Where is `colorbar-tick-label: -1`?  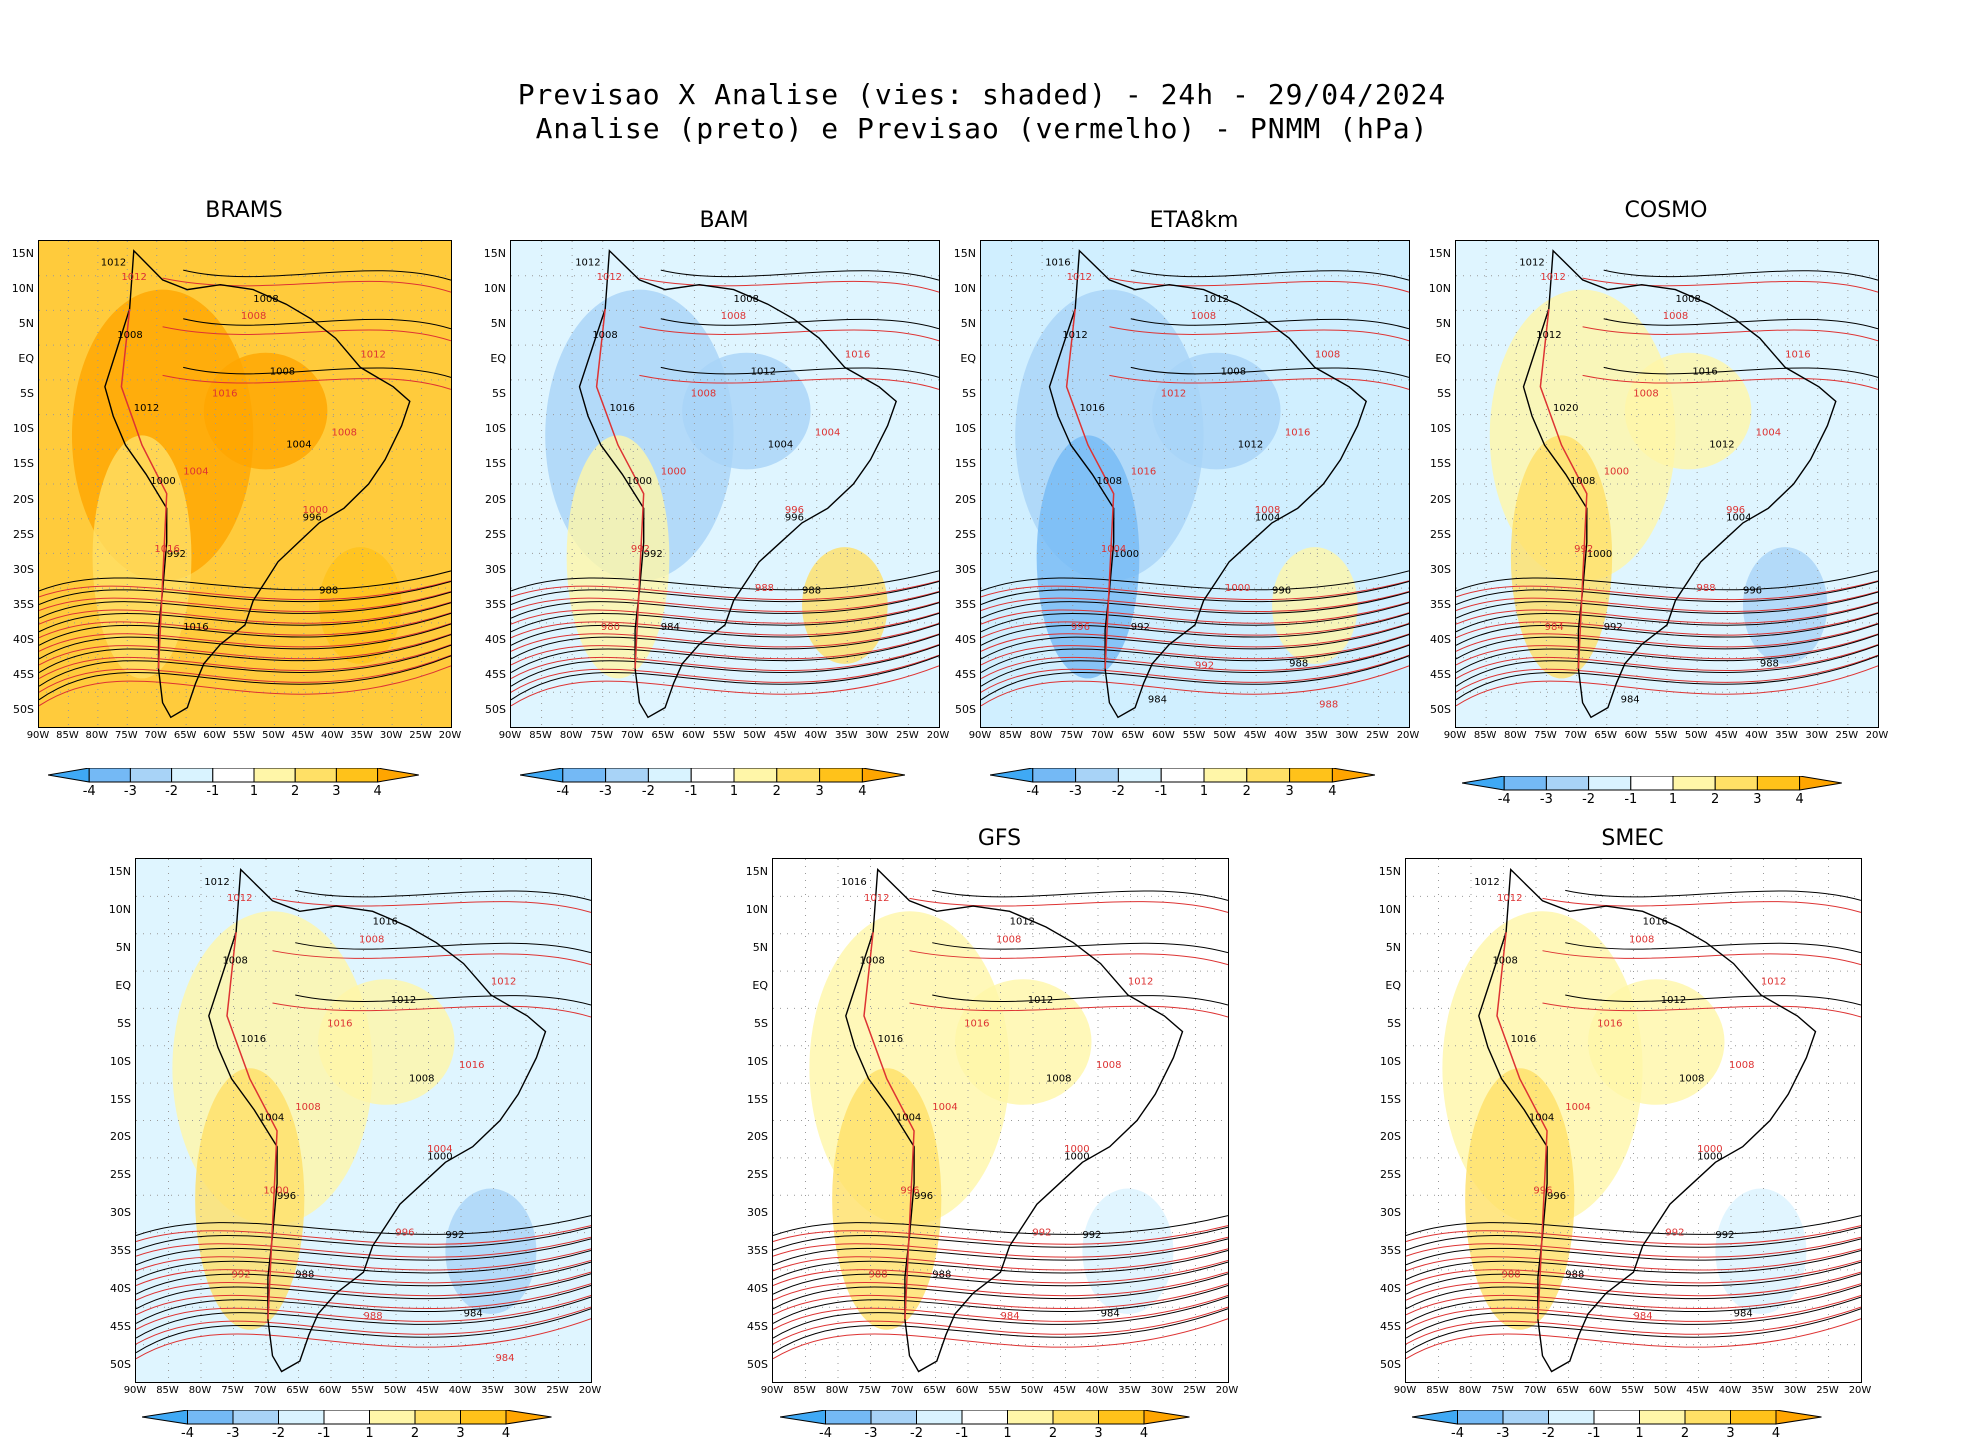
colorbar-tick-label: -1 is located at coordinates (1594, 1433).